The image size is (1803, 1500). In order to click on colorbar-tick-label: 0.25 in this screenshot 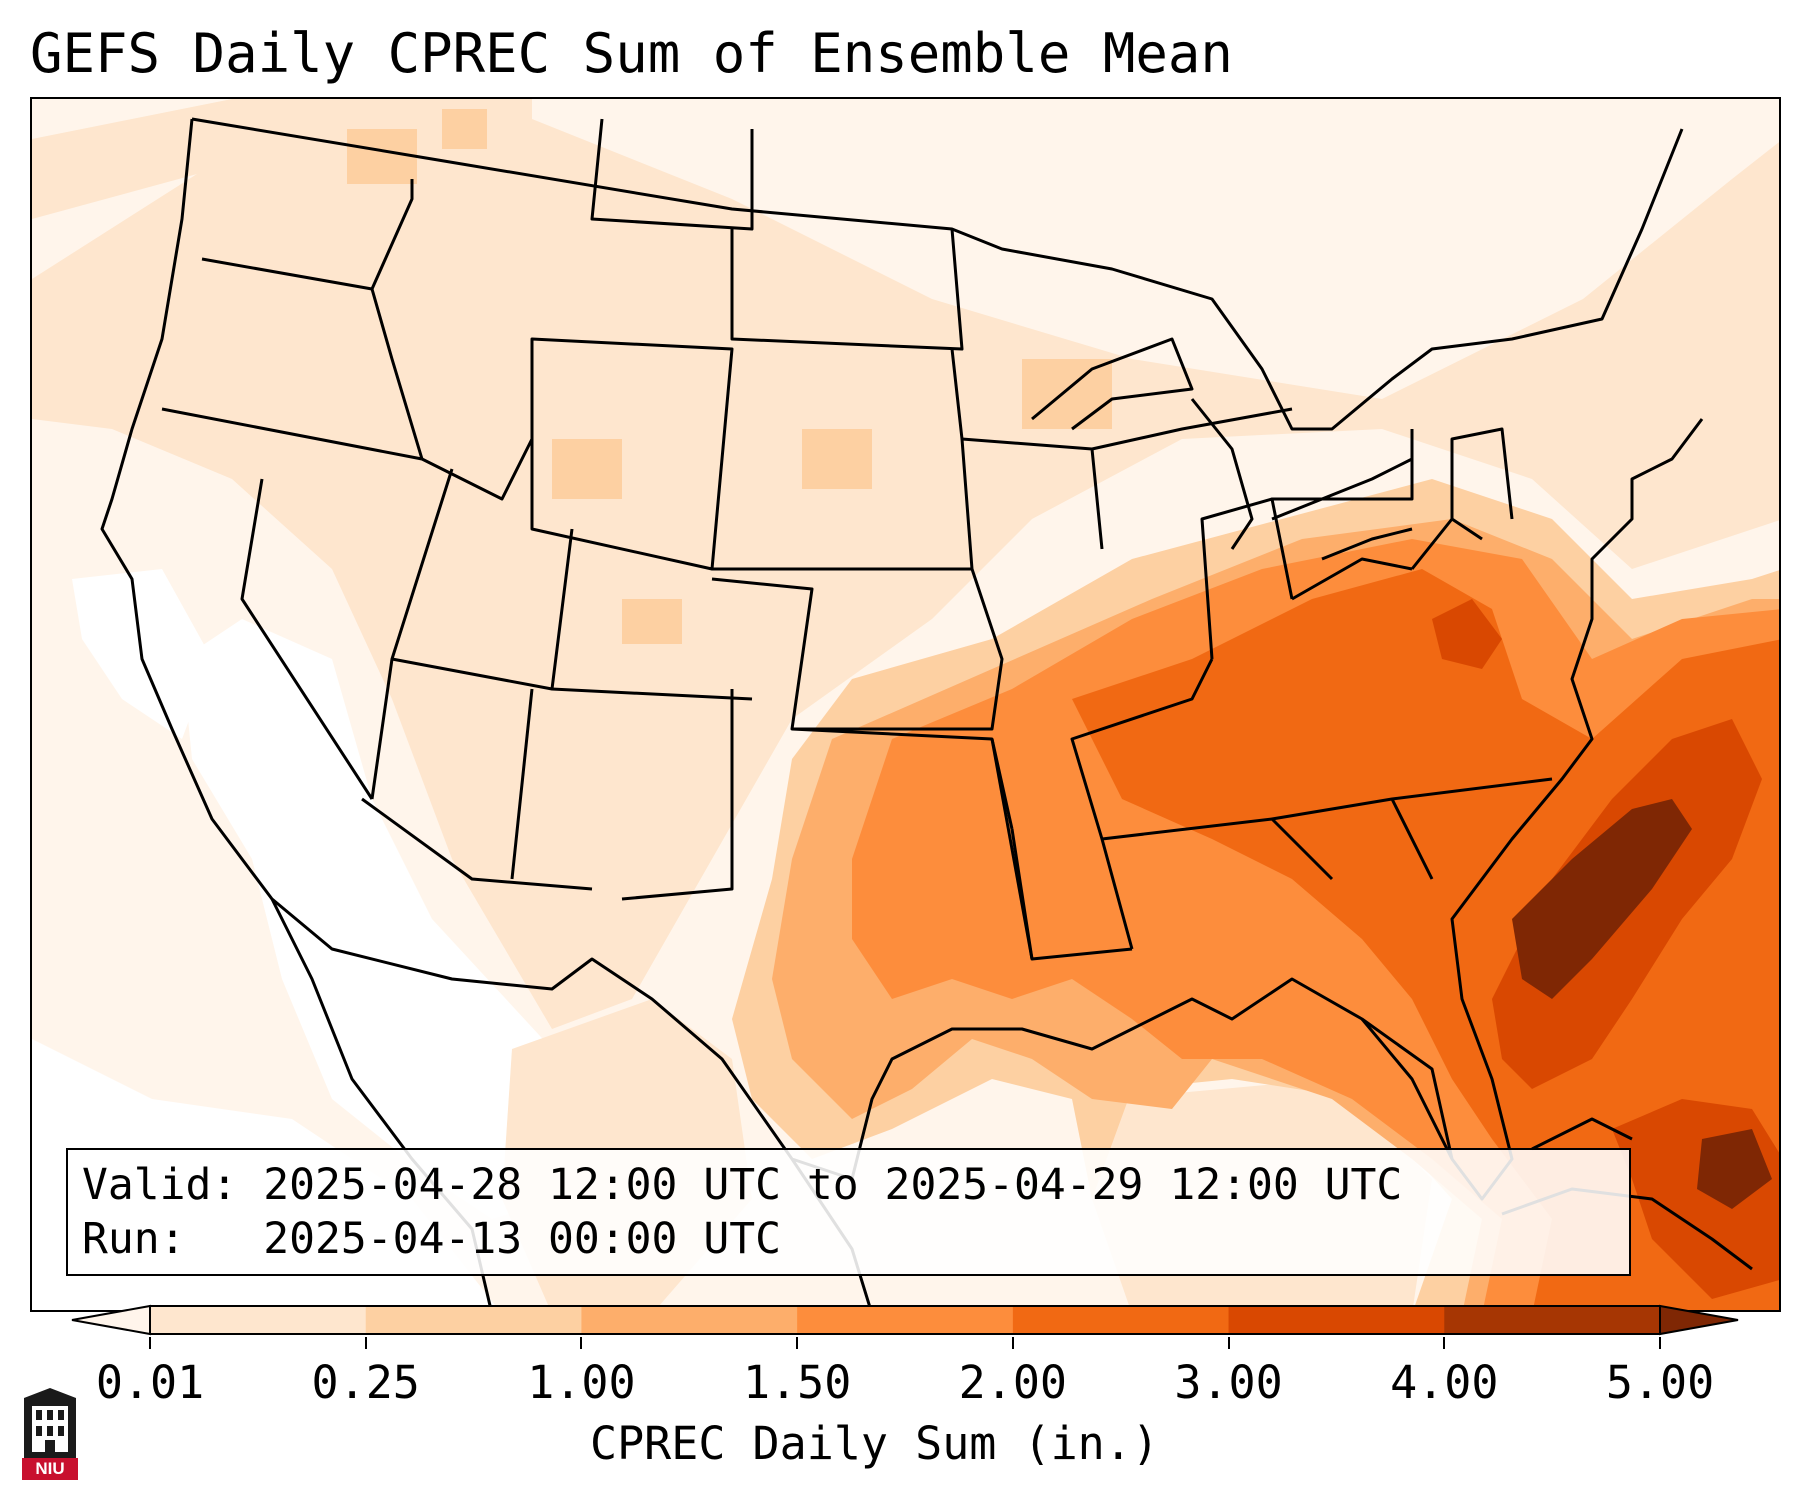, I will do `click(365, 1382)`.